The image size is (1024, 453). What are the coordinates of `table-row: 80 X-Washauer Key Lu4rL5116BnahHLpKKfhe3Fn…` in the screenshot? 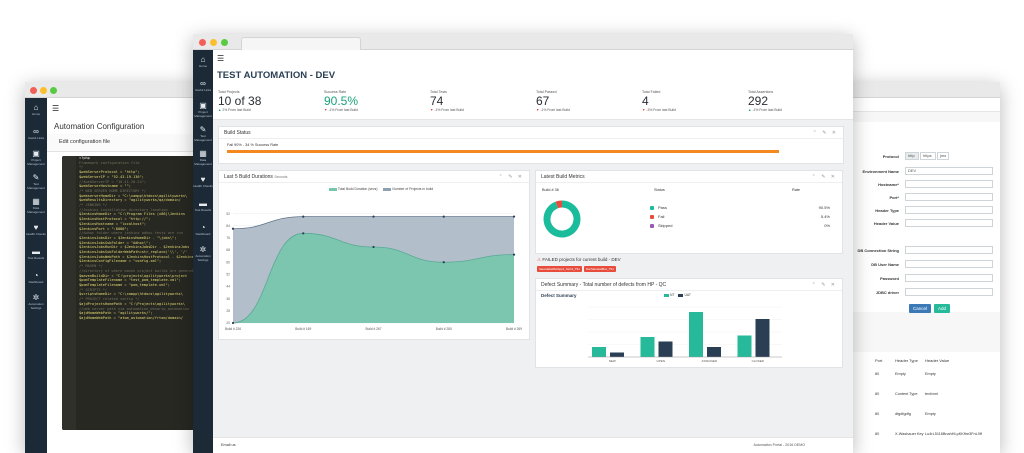 It's located at (935, 434).